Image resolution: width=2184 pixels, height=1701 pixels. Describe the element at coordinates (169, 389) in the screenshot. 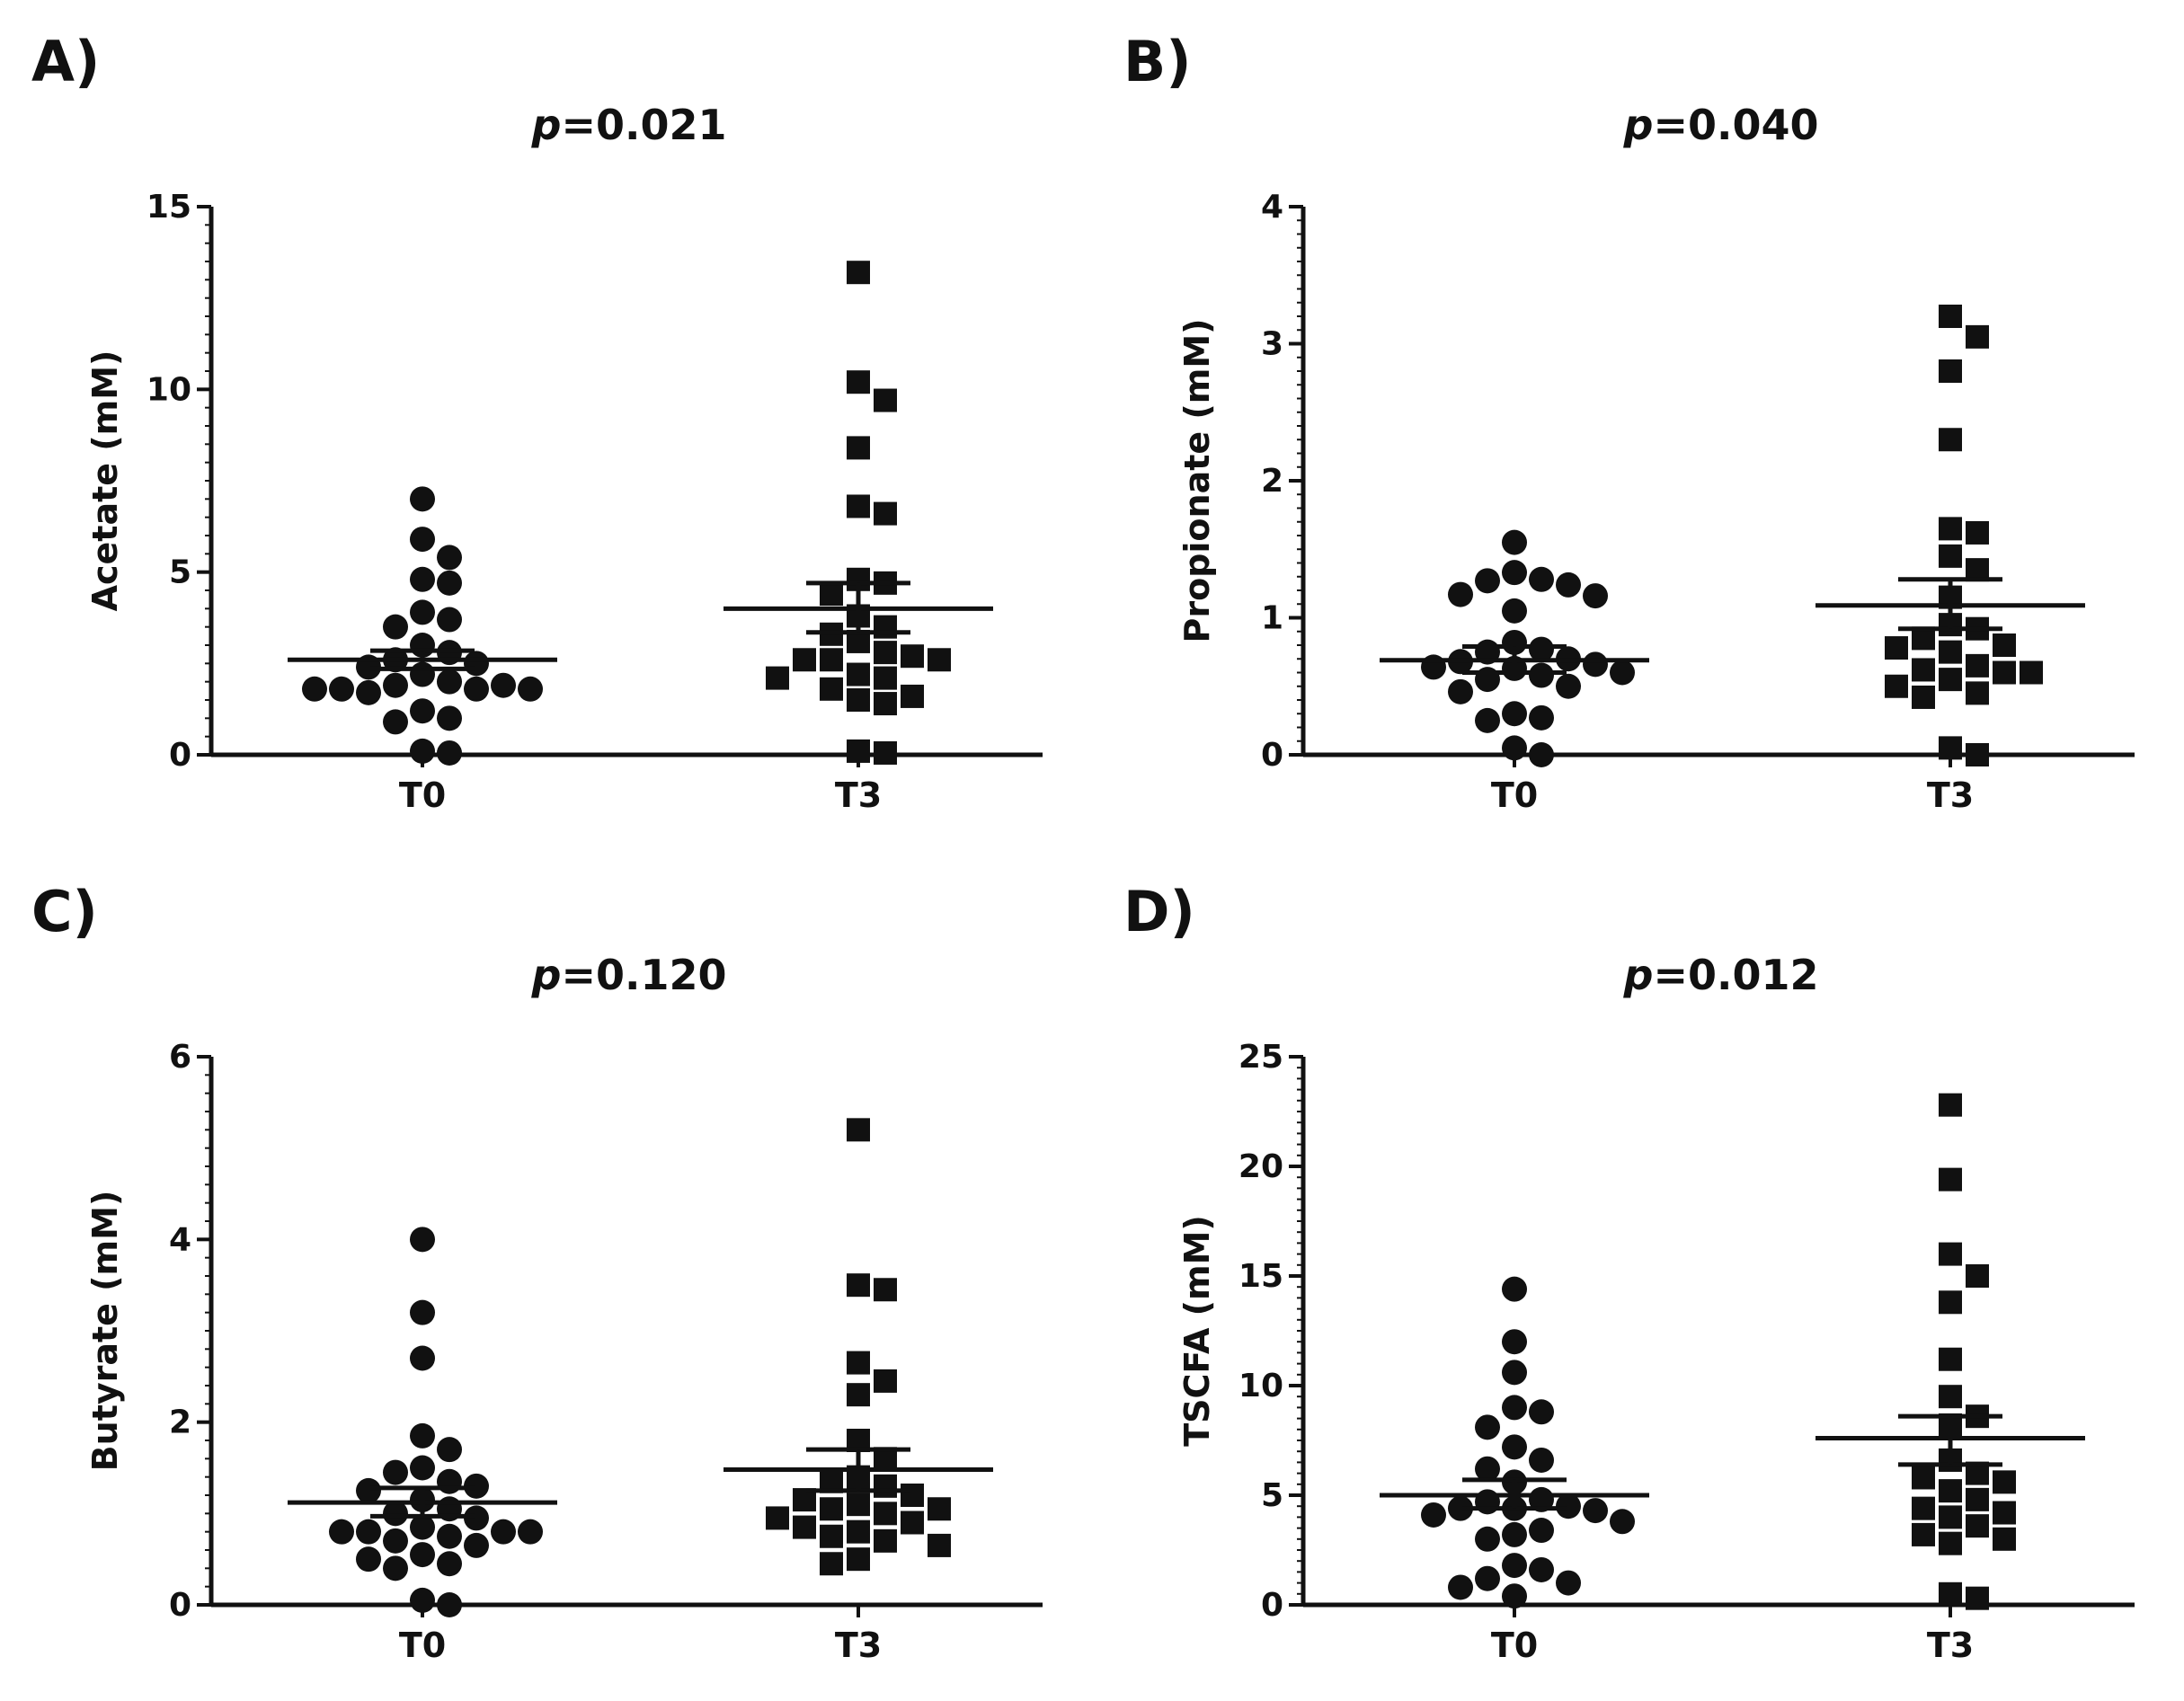

I see `y-tick-label: 10` at that location.